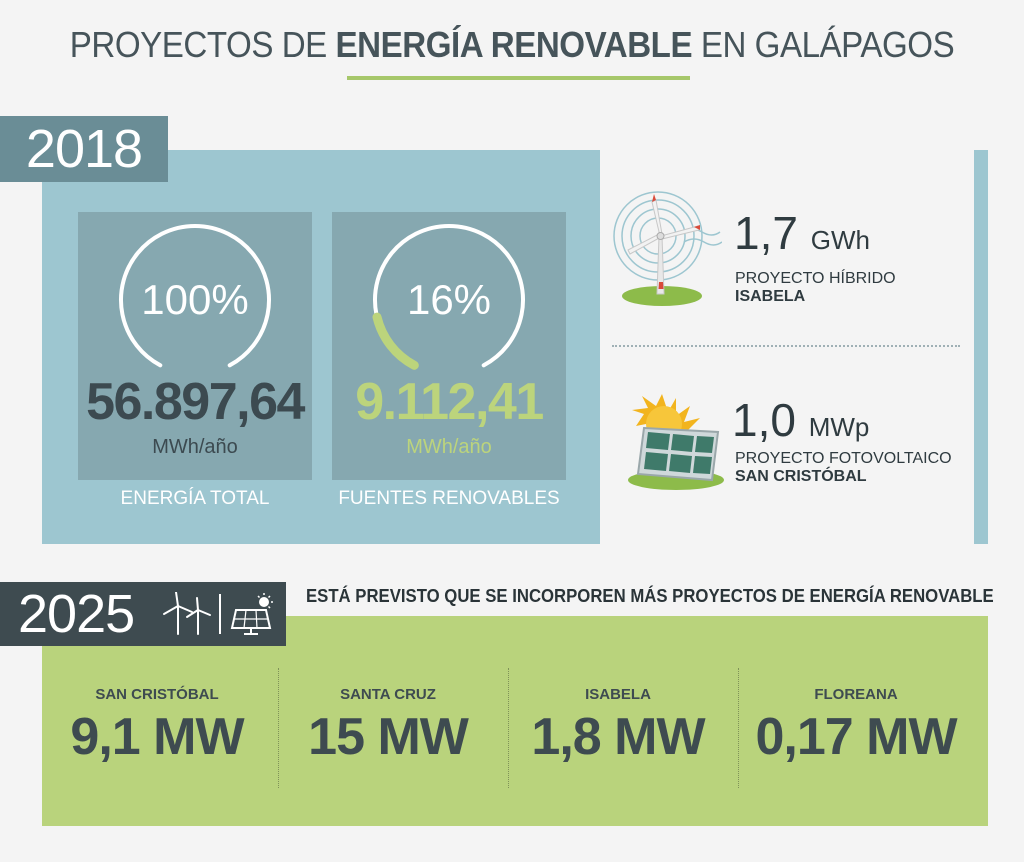 The width and height of the screenshot is (1024, 862). Describe the element at coordinates (981, 347) in the screenshot. I see `right-accent-bar` at that location.